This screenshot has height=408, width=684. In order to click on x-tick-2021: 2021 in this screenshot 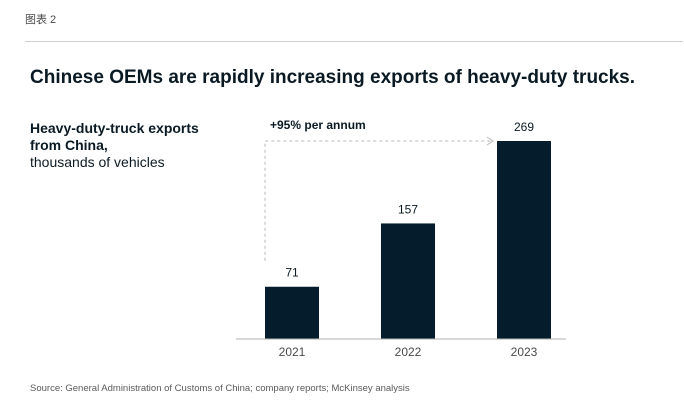, I will do `click(292, 352)`.